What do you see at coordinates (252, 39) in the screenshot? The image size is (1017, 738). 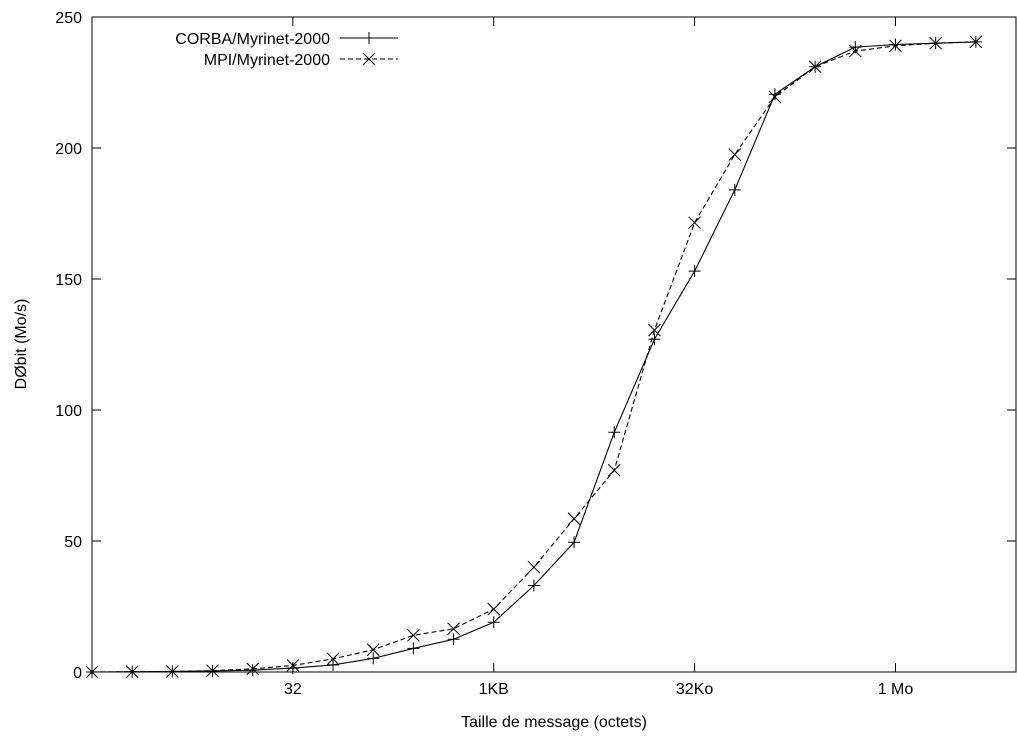 I see `legend-label: CORBA/Myrinet-2000` at bounding box center [252, 39].